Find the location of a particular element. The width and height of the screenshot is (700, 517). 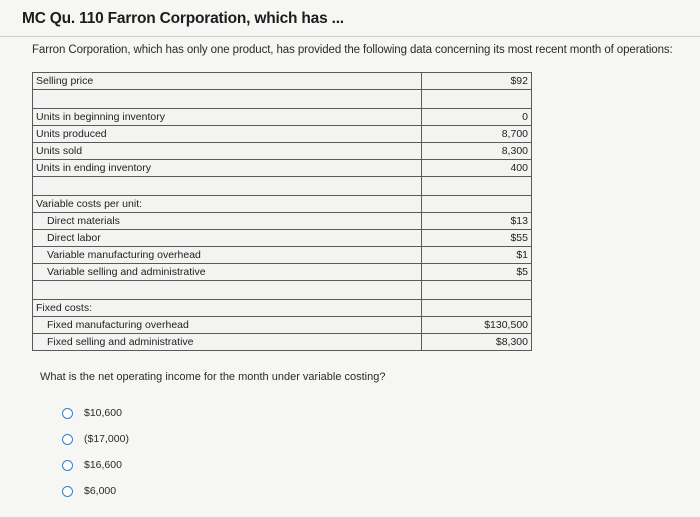

answer-option-2: ($17,000) is located at coordinates (95, 439).